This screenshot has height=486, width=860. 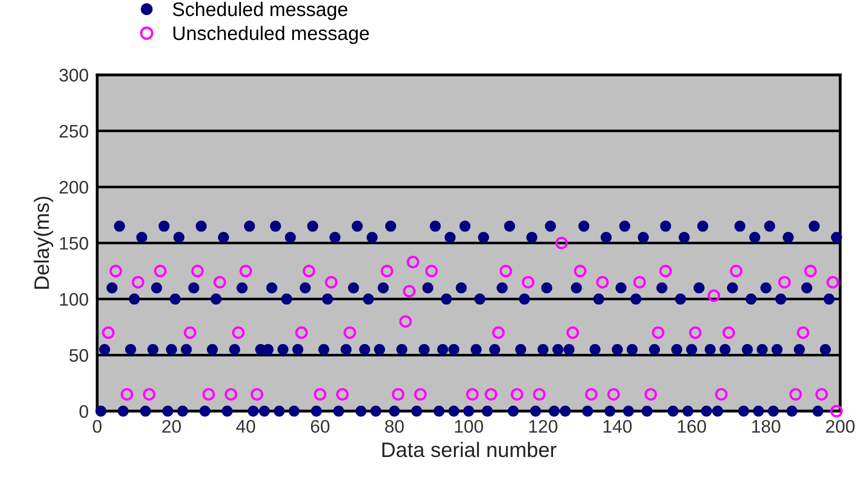 I want to click on y-tick-label: 300, so click(x=73, y=75).